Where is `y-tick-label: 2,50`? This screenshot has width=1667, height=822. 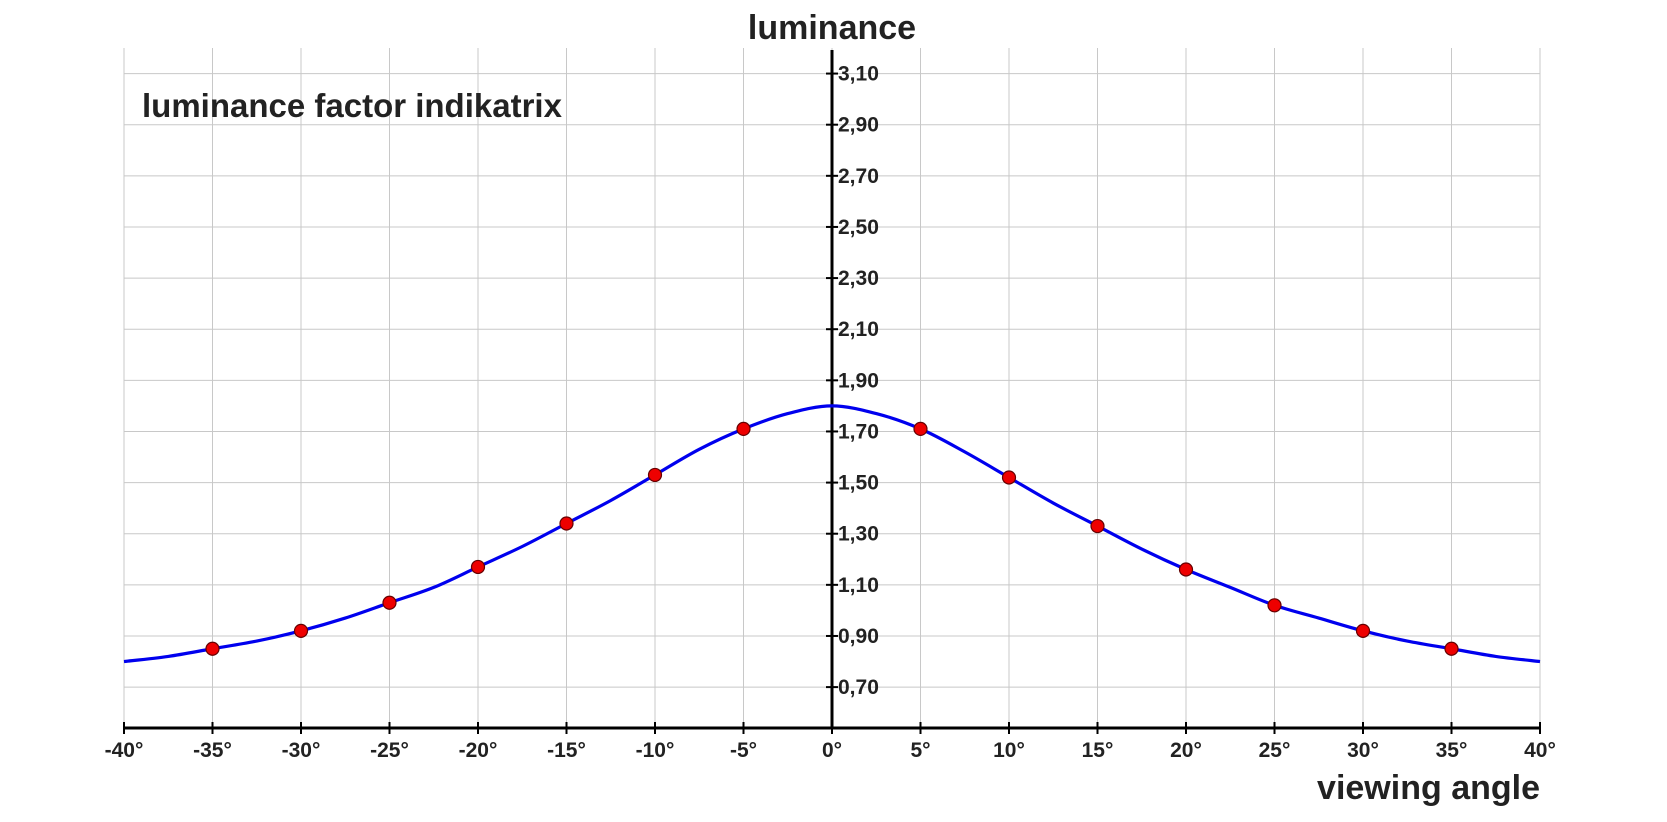 y-tick-label: 2,50 is located at coordinates (858, 227).